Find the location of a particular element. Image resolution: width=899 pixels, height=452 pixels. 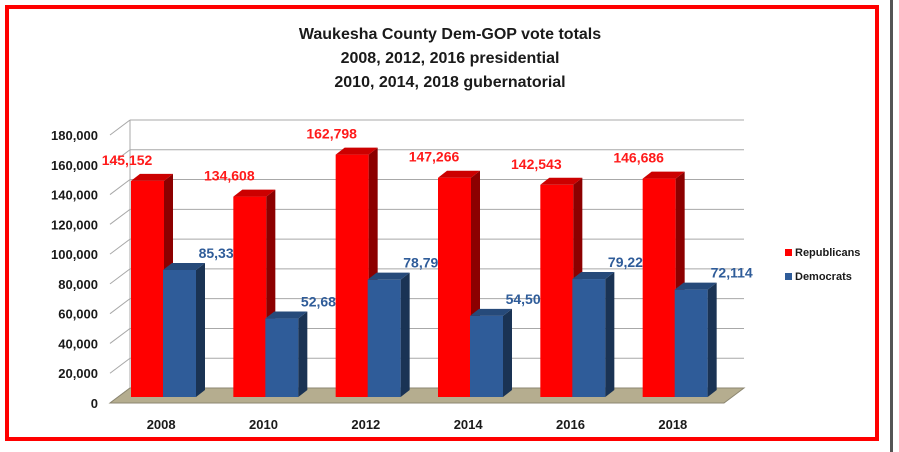

data-label-republicans-2016: 142,543 is located at coordinates (536, 164).